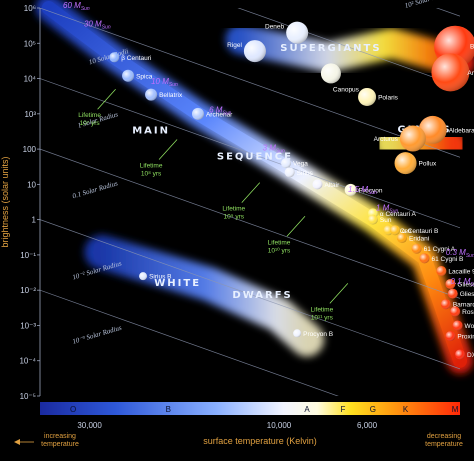 The image size is (474, 461). I want to click on star-label: Lacaille 9352, so click(461, 271).